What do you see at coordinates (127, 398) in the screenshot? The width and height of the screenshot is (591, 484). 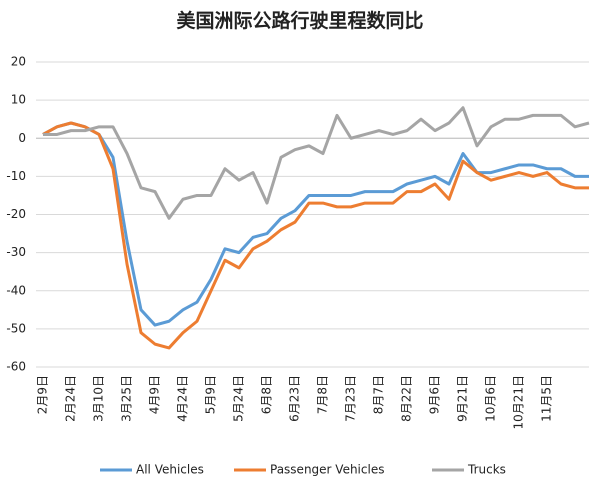 I see `x-tick-label: 3月25日` at bounding box center [127, 398].